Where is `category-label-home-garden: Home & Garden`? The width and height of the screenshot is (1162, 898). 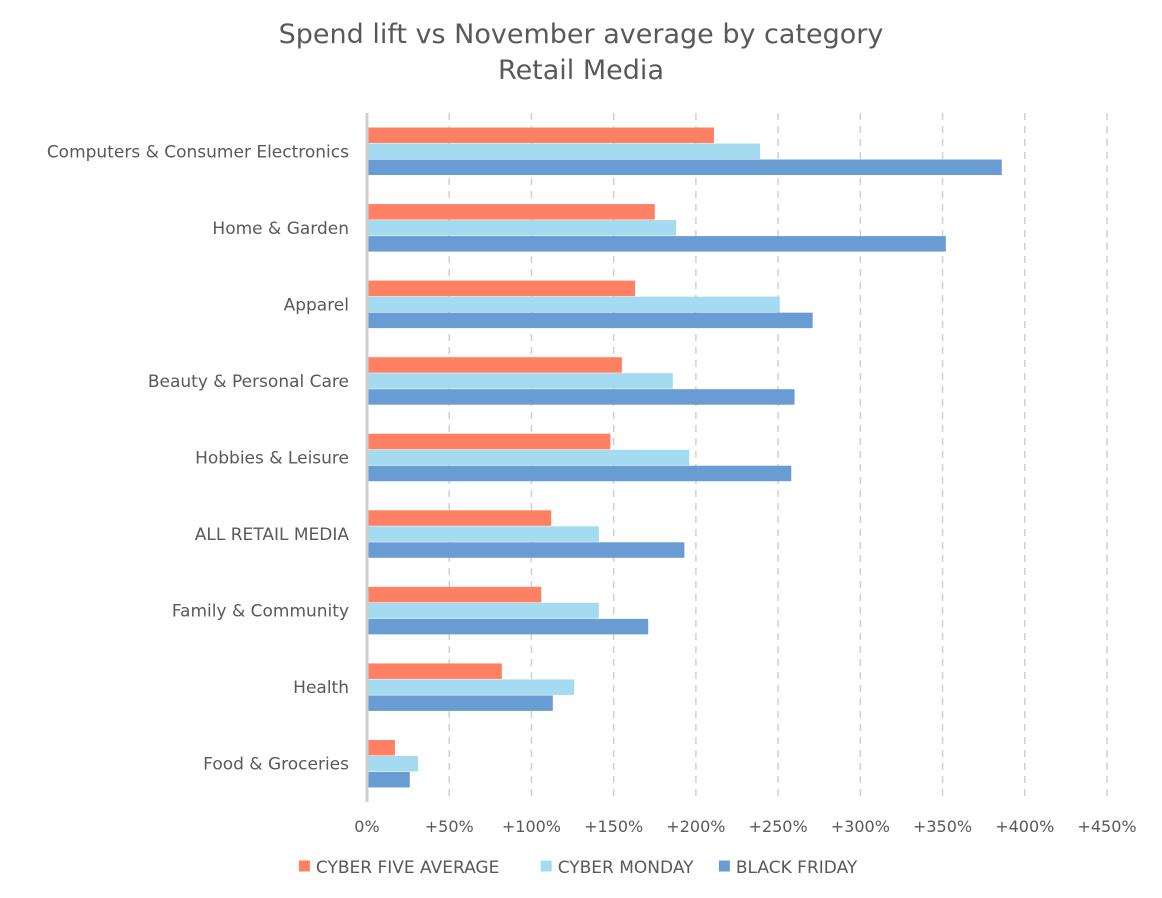
category-label-home-garden: Home & Garden is located at coordinates (280, 229).